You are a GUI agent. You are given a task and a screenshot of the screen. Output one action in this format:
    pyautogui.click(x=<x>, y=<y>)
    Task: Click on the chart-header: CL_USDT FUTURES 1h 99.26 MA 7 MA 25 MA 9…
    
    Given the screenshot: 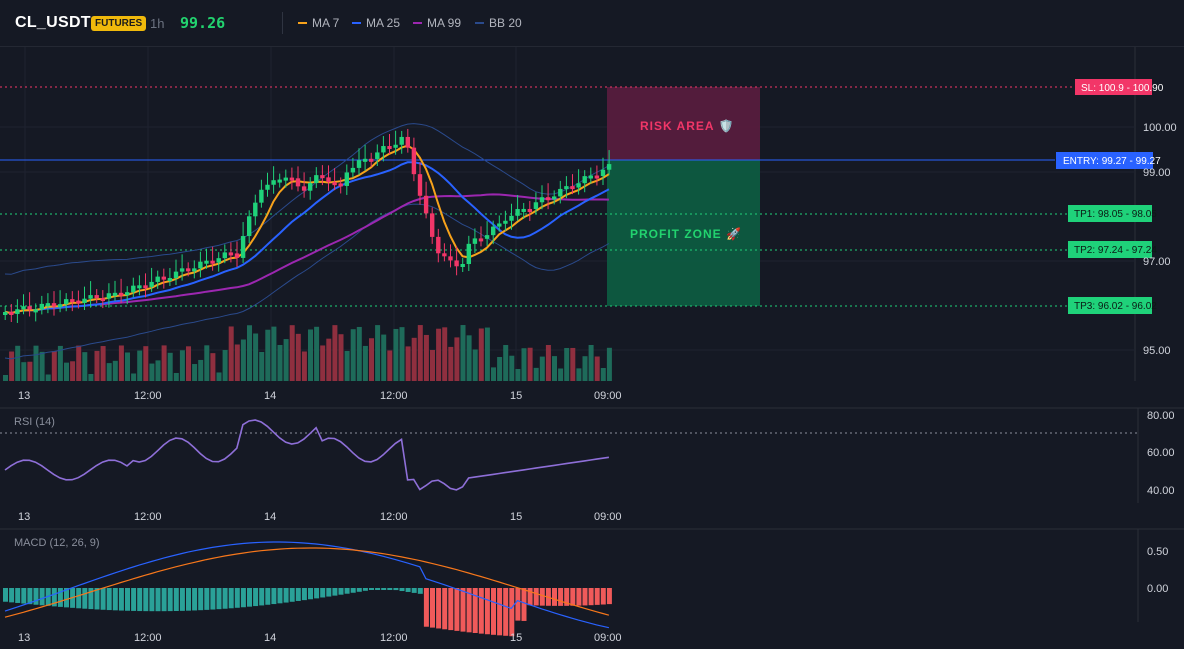 What is the action you would take?
    pyautogui.click(x=592, y=23)
    